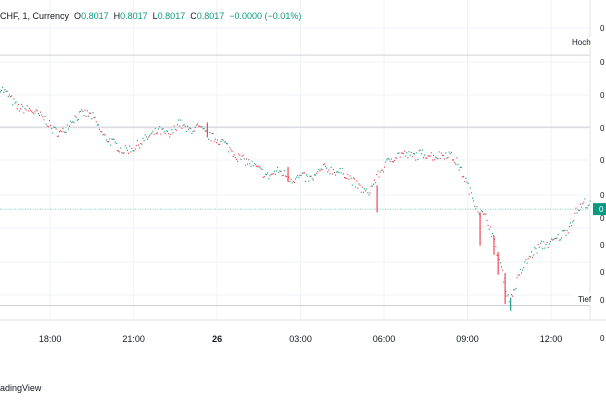 Image resolution: width=606 pixels, height=402 pixels. I want to click on price-scale-label-5: 0, so click(602, 195).